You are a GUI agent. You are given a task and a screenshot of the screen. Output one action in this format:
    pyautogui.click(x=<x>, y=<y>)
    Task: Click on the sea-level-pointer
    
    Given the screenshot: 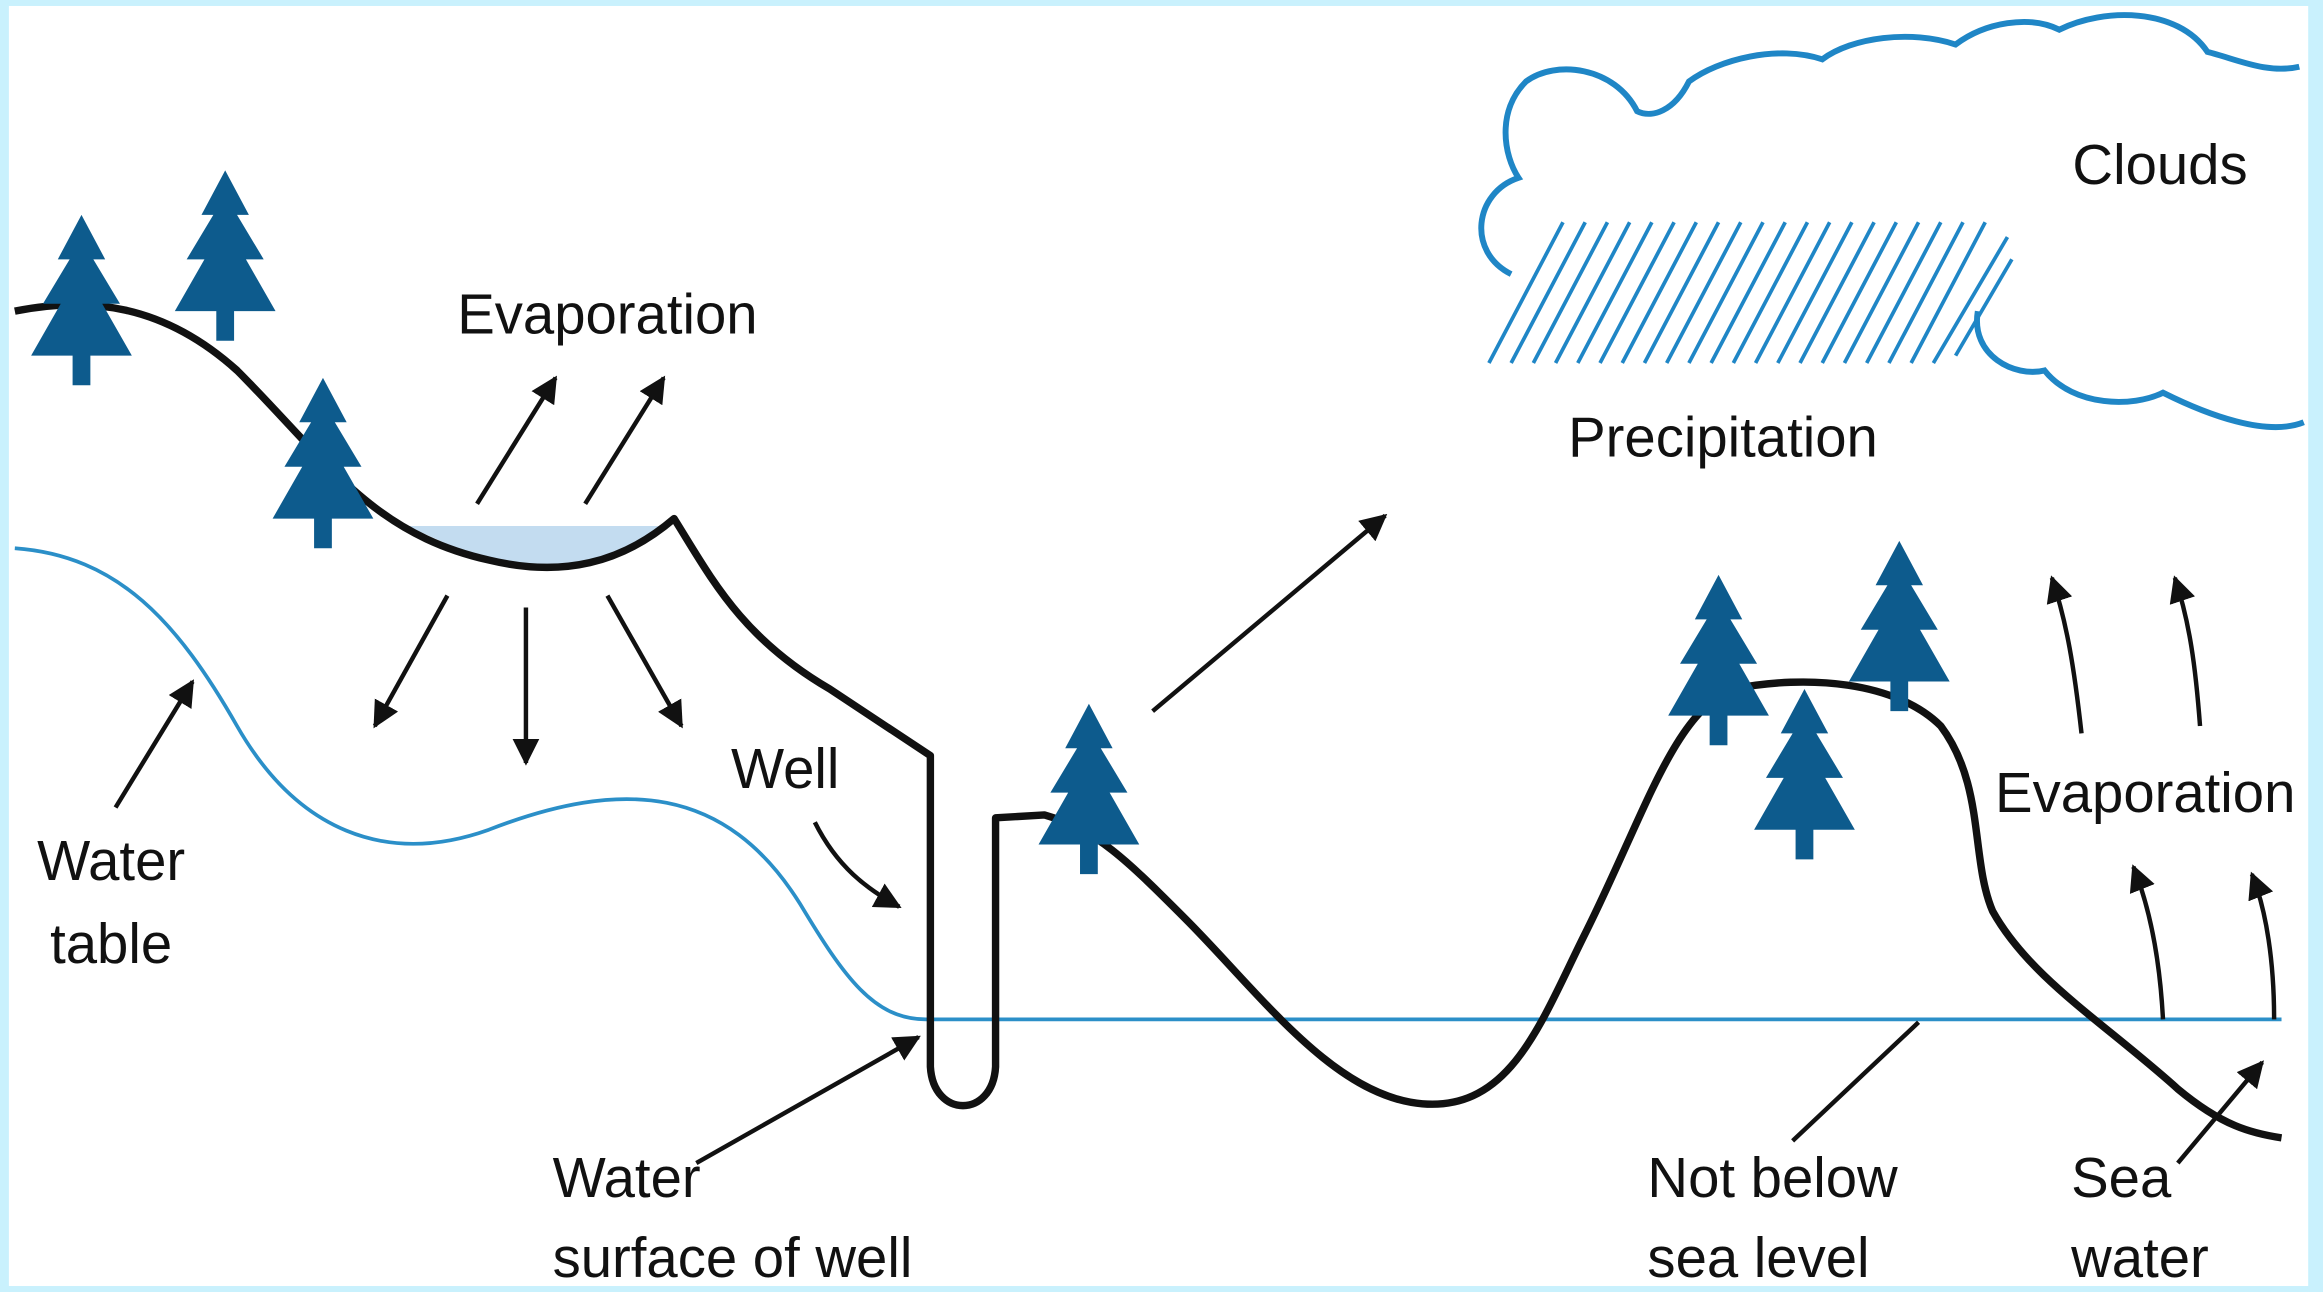 What is the action you would take?
    pyautogui.click(x=1856, y=1081)
    